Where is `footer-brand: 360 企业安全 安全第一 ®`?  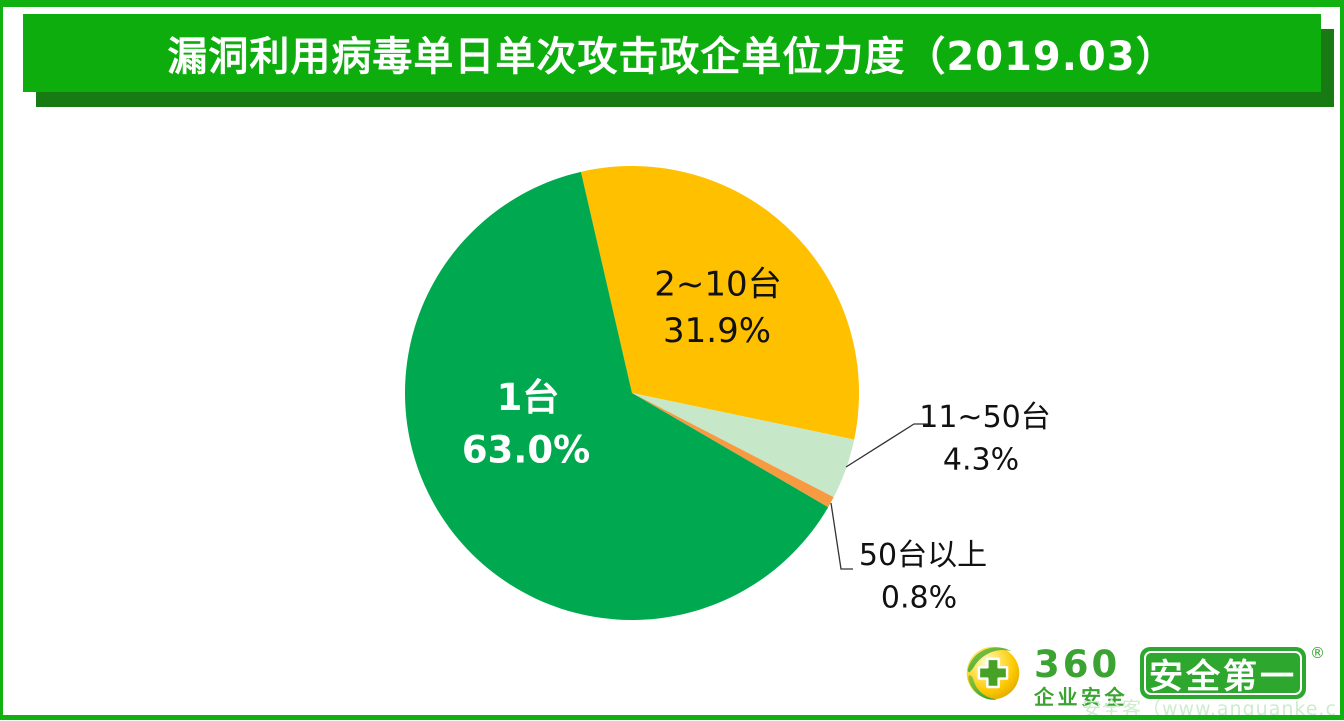
footer-brand: 360 企业安全 安全第一 ® is located at coordinates (1145, 675).